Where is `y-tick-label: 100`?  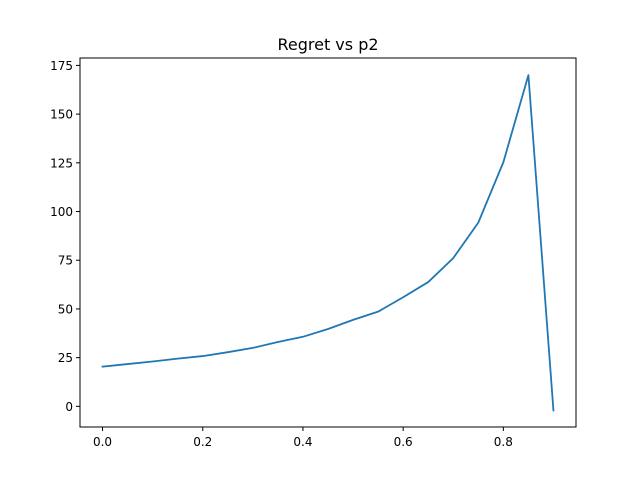
y-tick-label: 100 is located at coordinates (61, 212).